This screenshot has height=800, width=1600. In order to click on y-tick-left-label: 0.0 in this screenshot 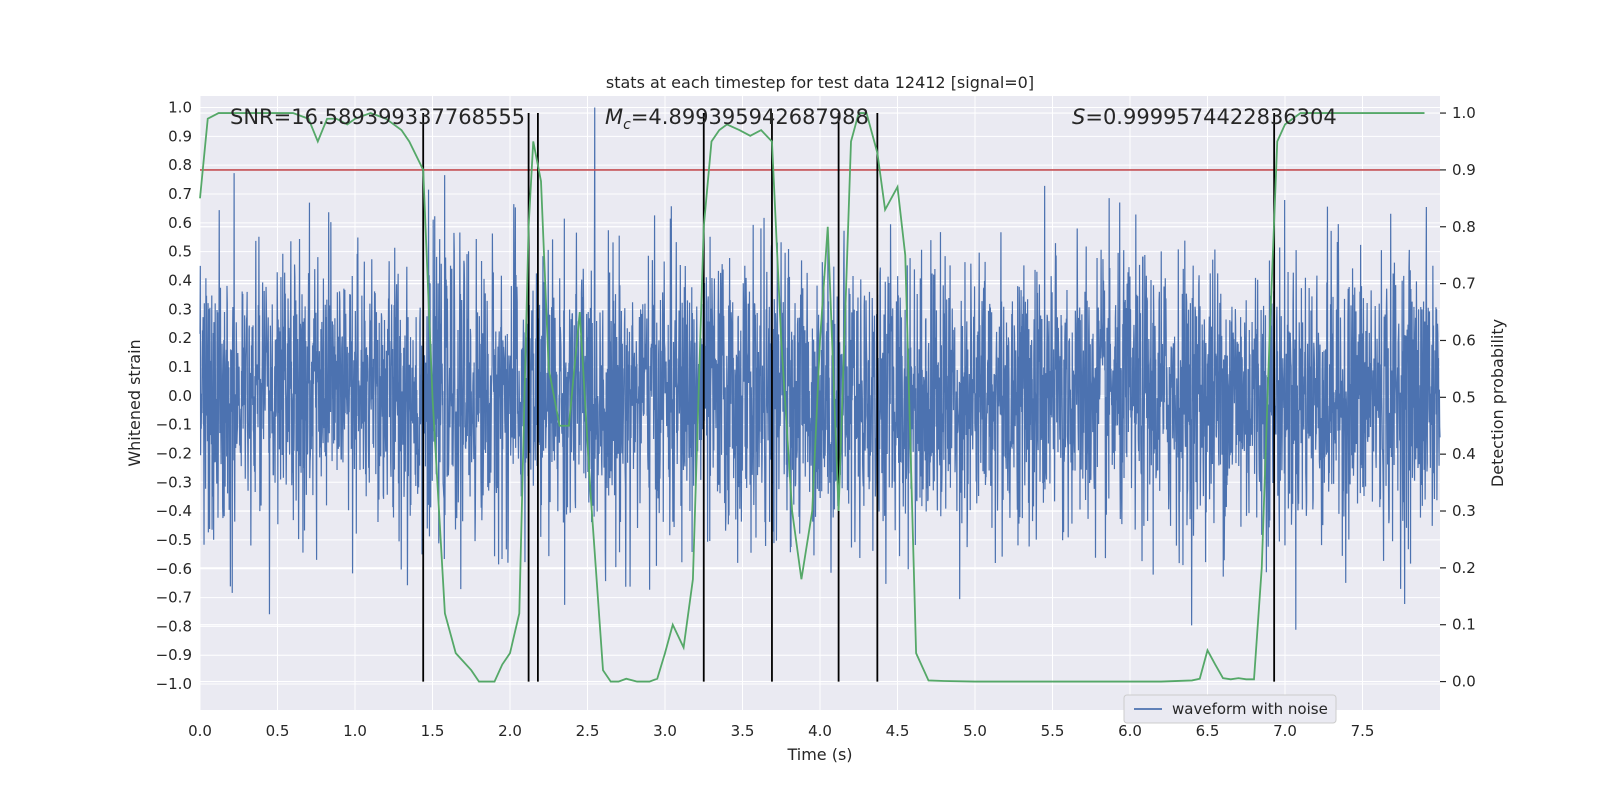, I will do `click(180, 396)`.